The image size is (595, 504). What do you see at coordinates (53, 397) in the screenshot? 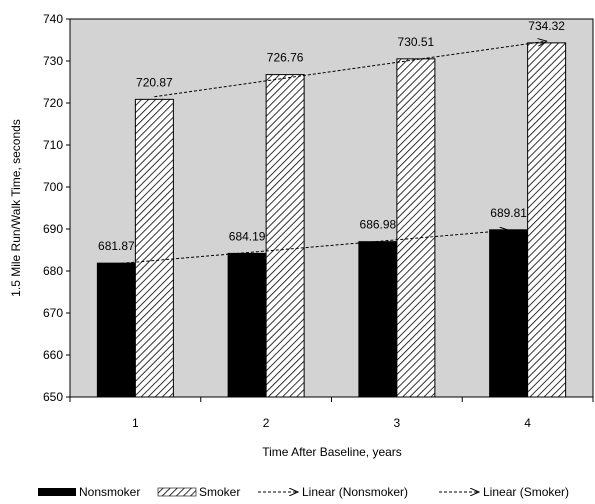
I see `y-tick-label: 650` at bounding box center [53, 397].